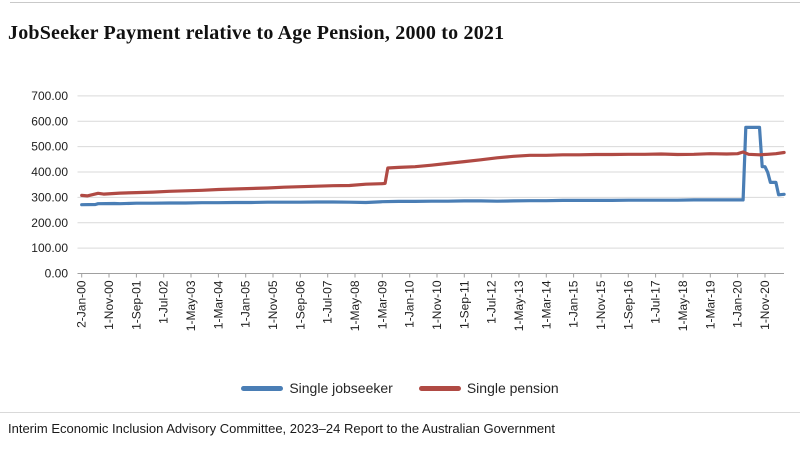 Image resolution: width=800 pixels, height=455 pixels. Describe the element at coordinates (49, 223) in the screenshot. I see `svg-text: 200.00` at that location.